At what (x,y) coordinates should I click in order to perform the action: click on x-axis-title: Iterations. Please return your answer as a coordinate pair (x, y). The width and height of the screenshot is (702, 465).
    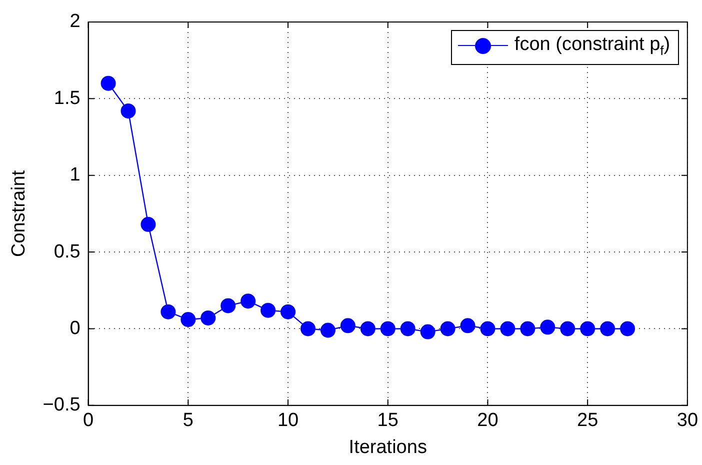
    Looking at the image, I should click on (387, 447).